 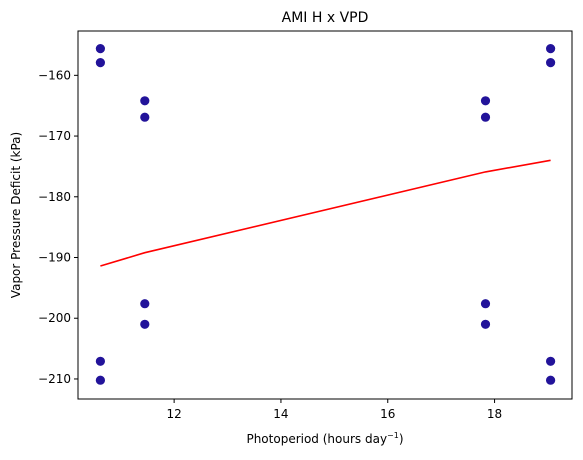 I want to click on y-tick-label: −170, so click(x=54, y=136).